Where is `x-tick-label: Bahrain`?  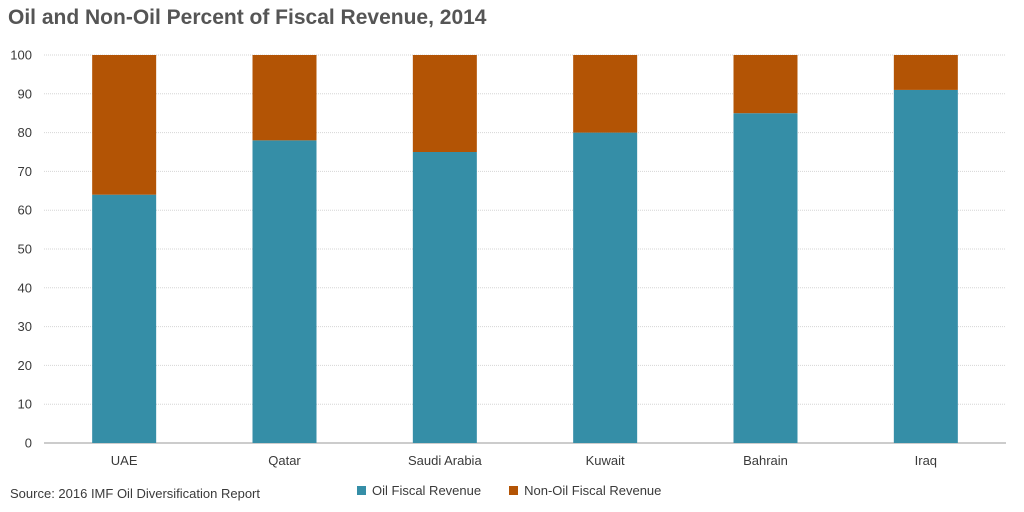
x-tick-label: Bahrain is located at coordinates (765, 460).